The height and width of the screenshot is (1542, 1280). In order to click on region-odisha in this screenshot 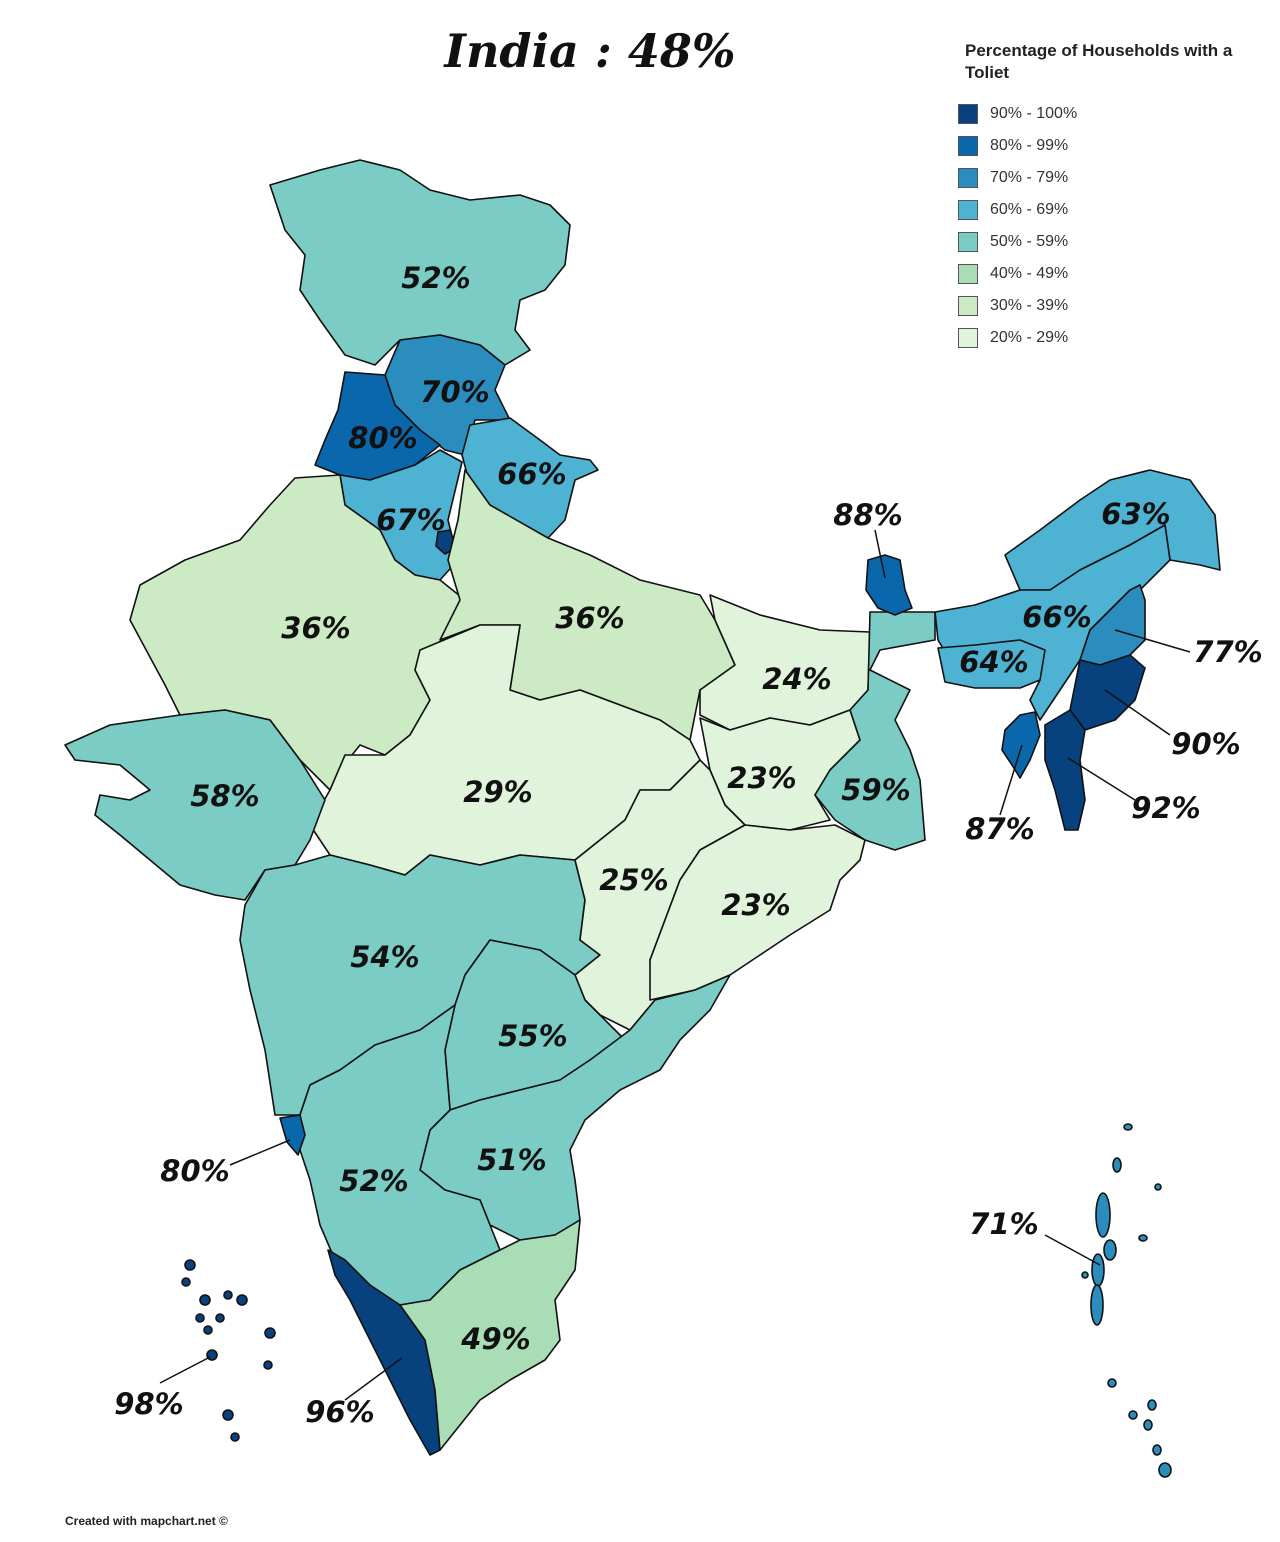, I will do `click(757, 912)`.